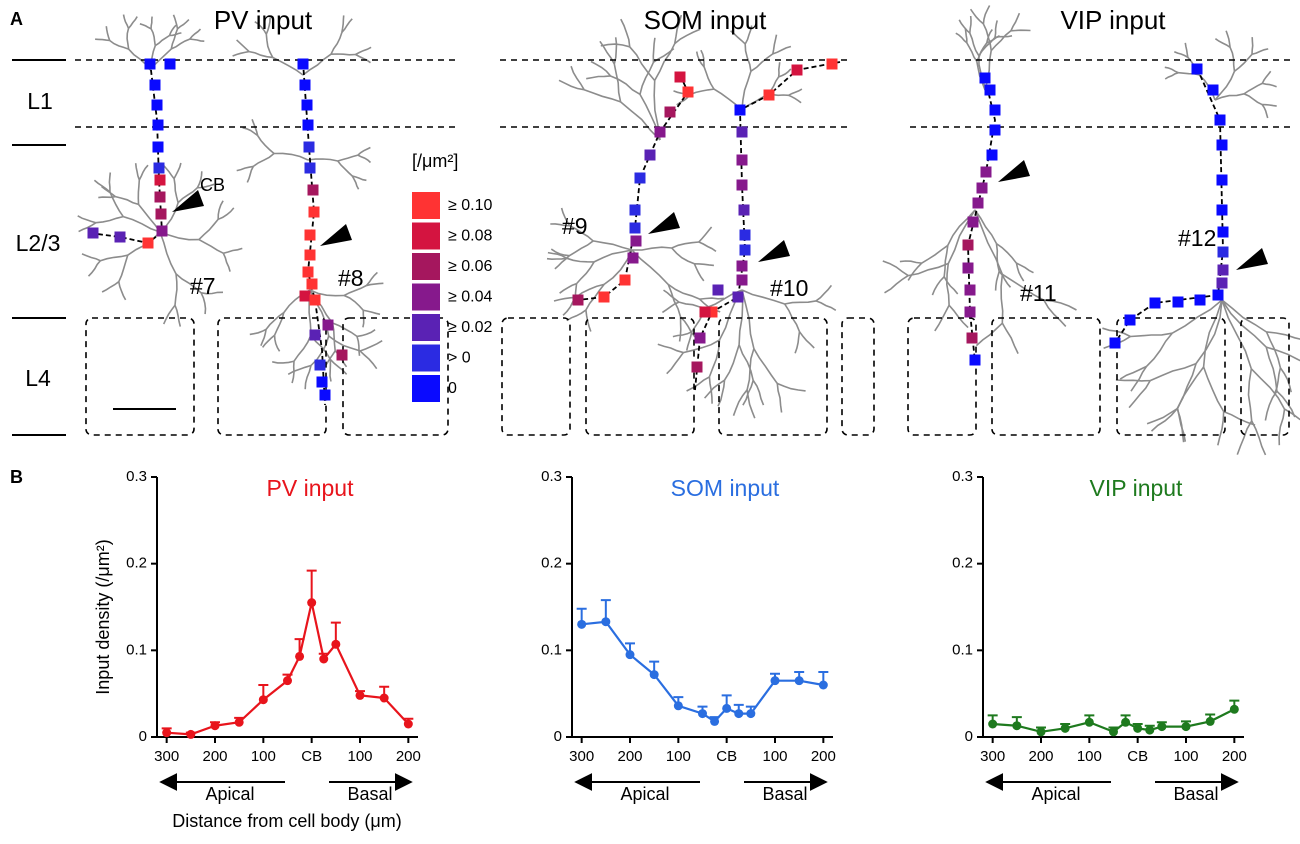 This screenshot has width=1300, height=844. Describe the element at coordinates (351, 278) in the screenshot. I see `cell-label: #8` at that location.